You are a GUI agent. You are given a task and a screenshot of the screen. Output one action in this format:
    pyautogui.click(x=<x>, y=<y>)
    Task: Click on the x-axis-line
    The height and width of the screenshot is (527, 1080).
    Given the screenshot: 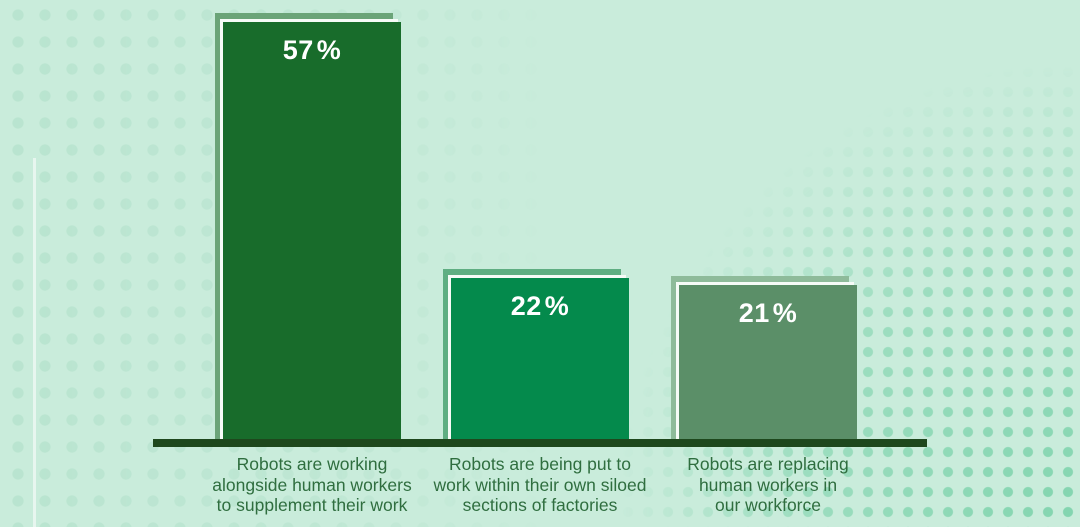 What is the action you would take?
    pyautogui.click(x=540, y=443)
    